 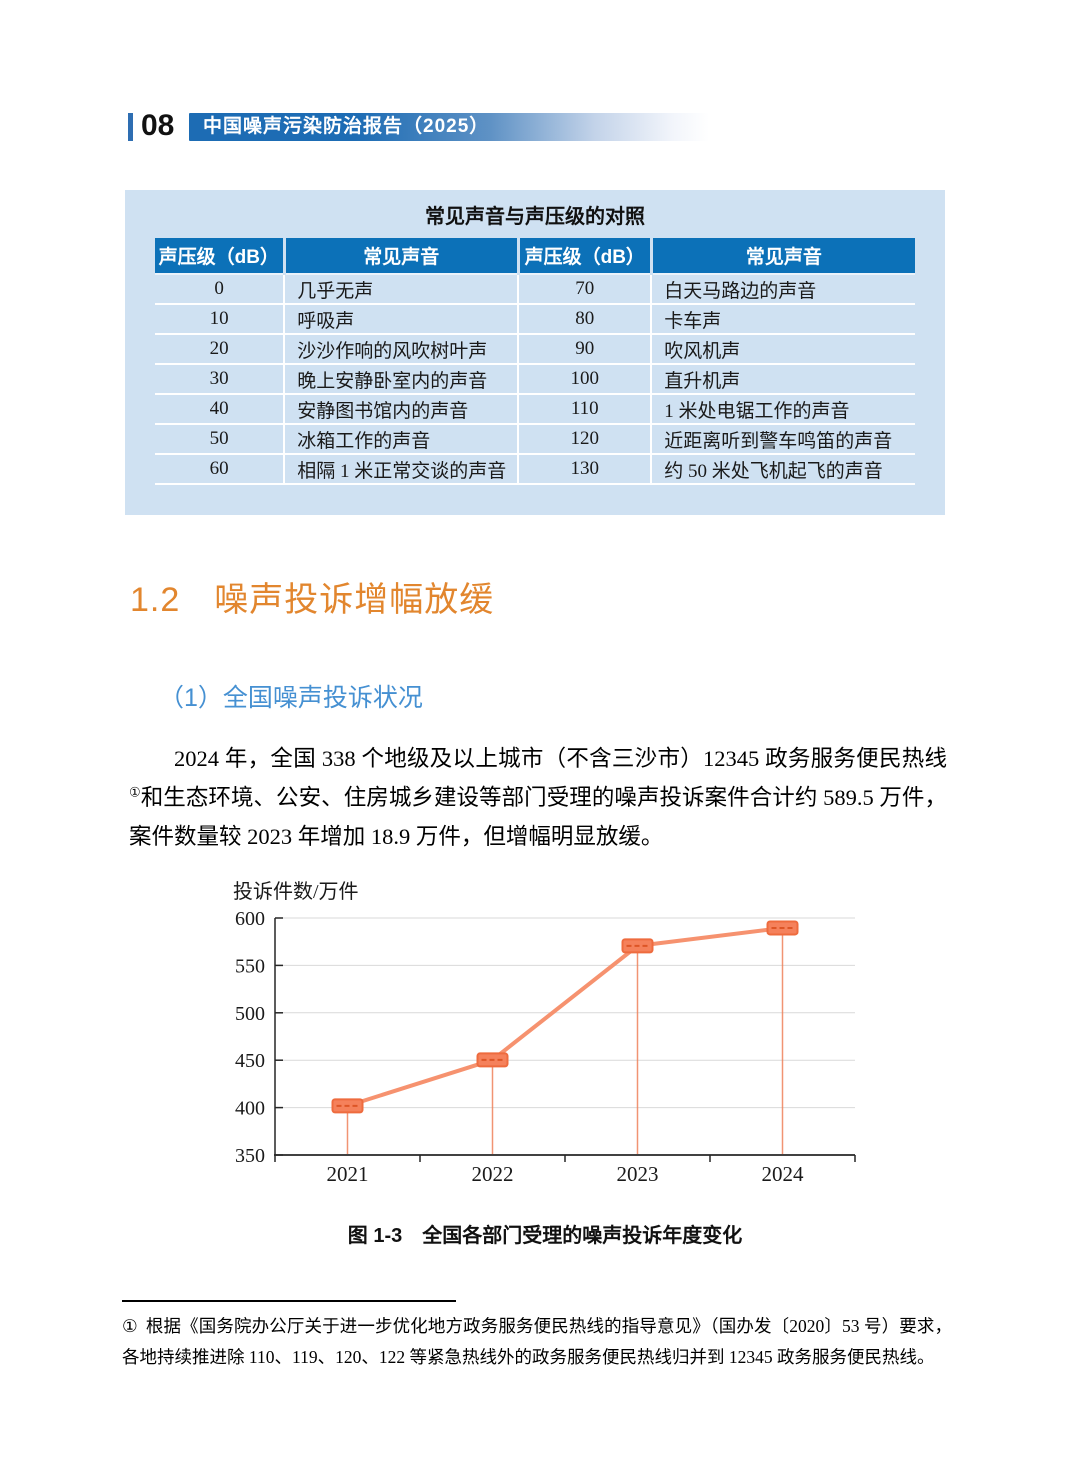 I want to click on db-cell: 70, so click(x=584, y=289).